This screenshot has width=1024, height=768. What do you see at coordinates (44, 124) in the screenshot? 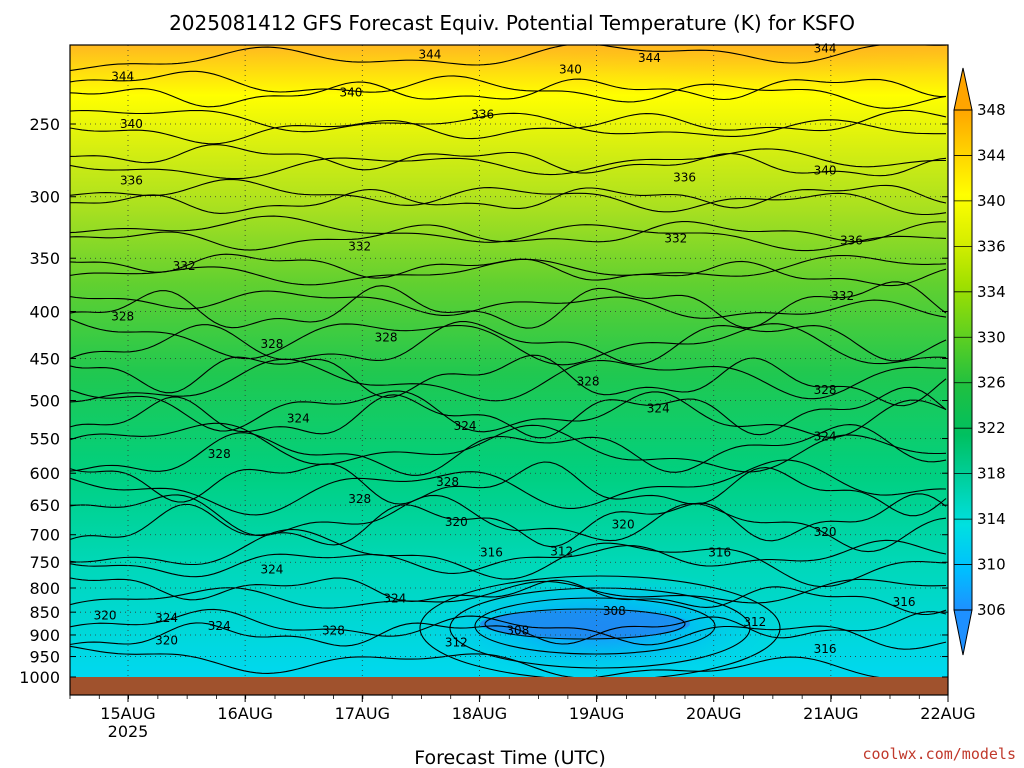
I see `y-tick-label: 250` at bounding box center [44, 124].